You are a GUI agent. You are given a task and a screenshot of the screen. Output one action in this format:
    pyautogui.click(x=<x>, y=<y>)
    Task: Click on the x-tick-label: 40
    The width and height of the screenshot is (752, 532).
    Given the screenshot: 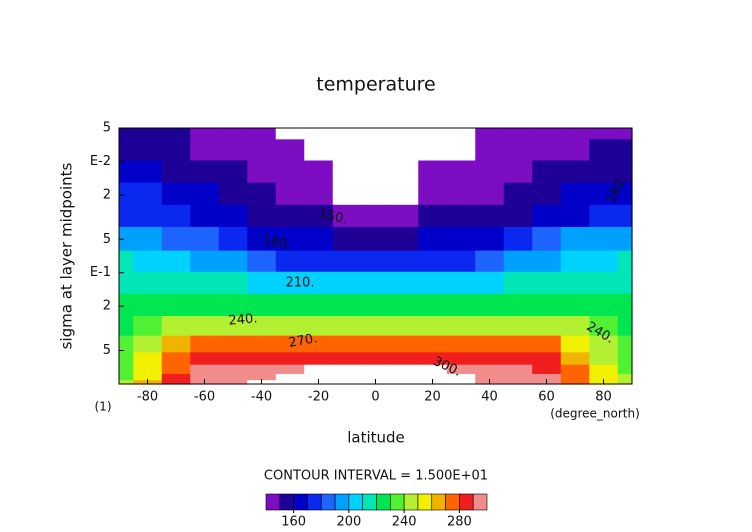 What is the action you would take?
    pyautogui.click(x=489, y=397)
    